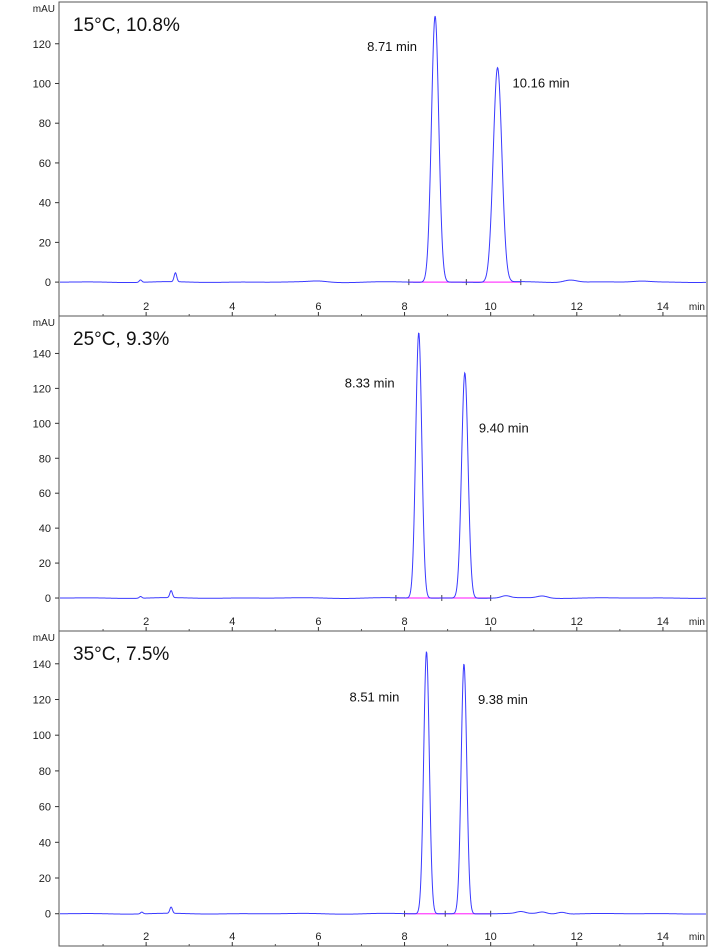 This screenshot has height=948, width=709. I want to click on peak-label: 9.38 min, so click(503, 699).